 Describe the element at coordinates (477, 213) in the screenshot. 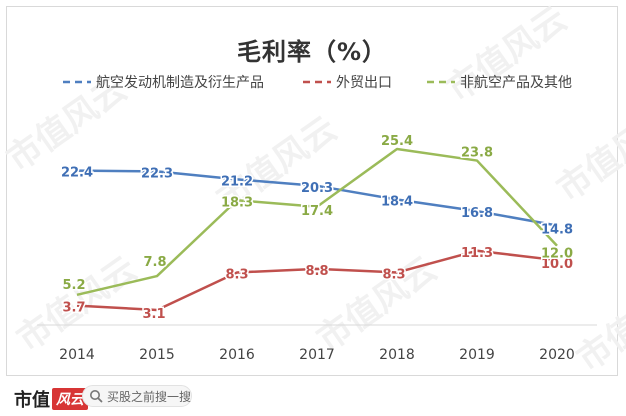

I see `data-label-0: 16.8` at that location.